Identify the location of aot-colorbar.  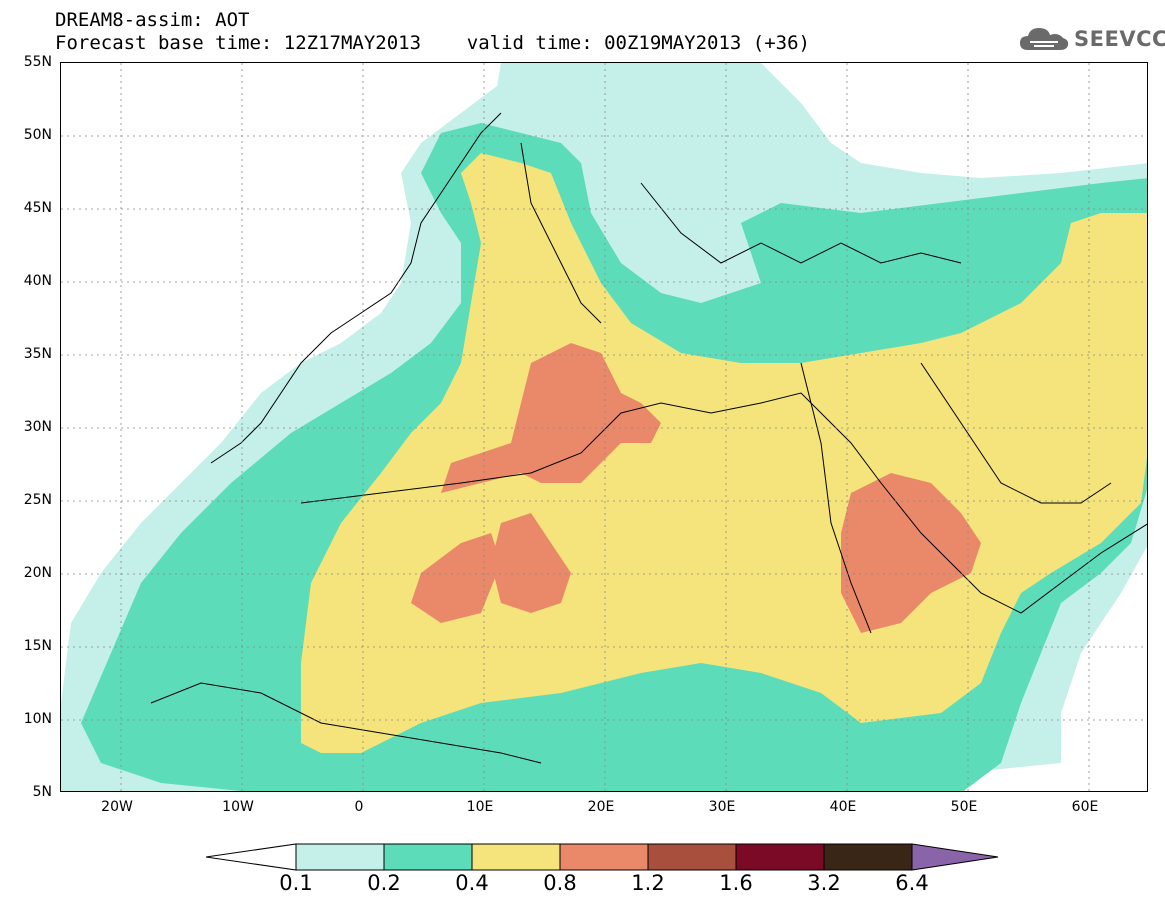
(602, 857).